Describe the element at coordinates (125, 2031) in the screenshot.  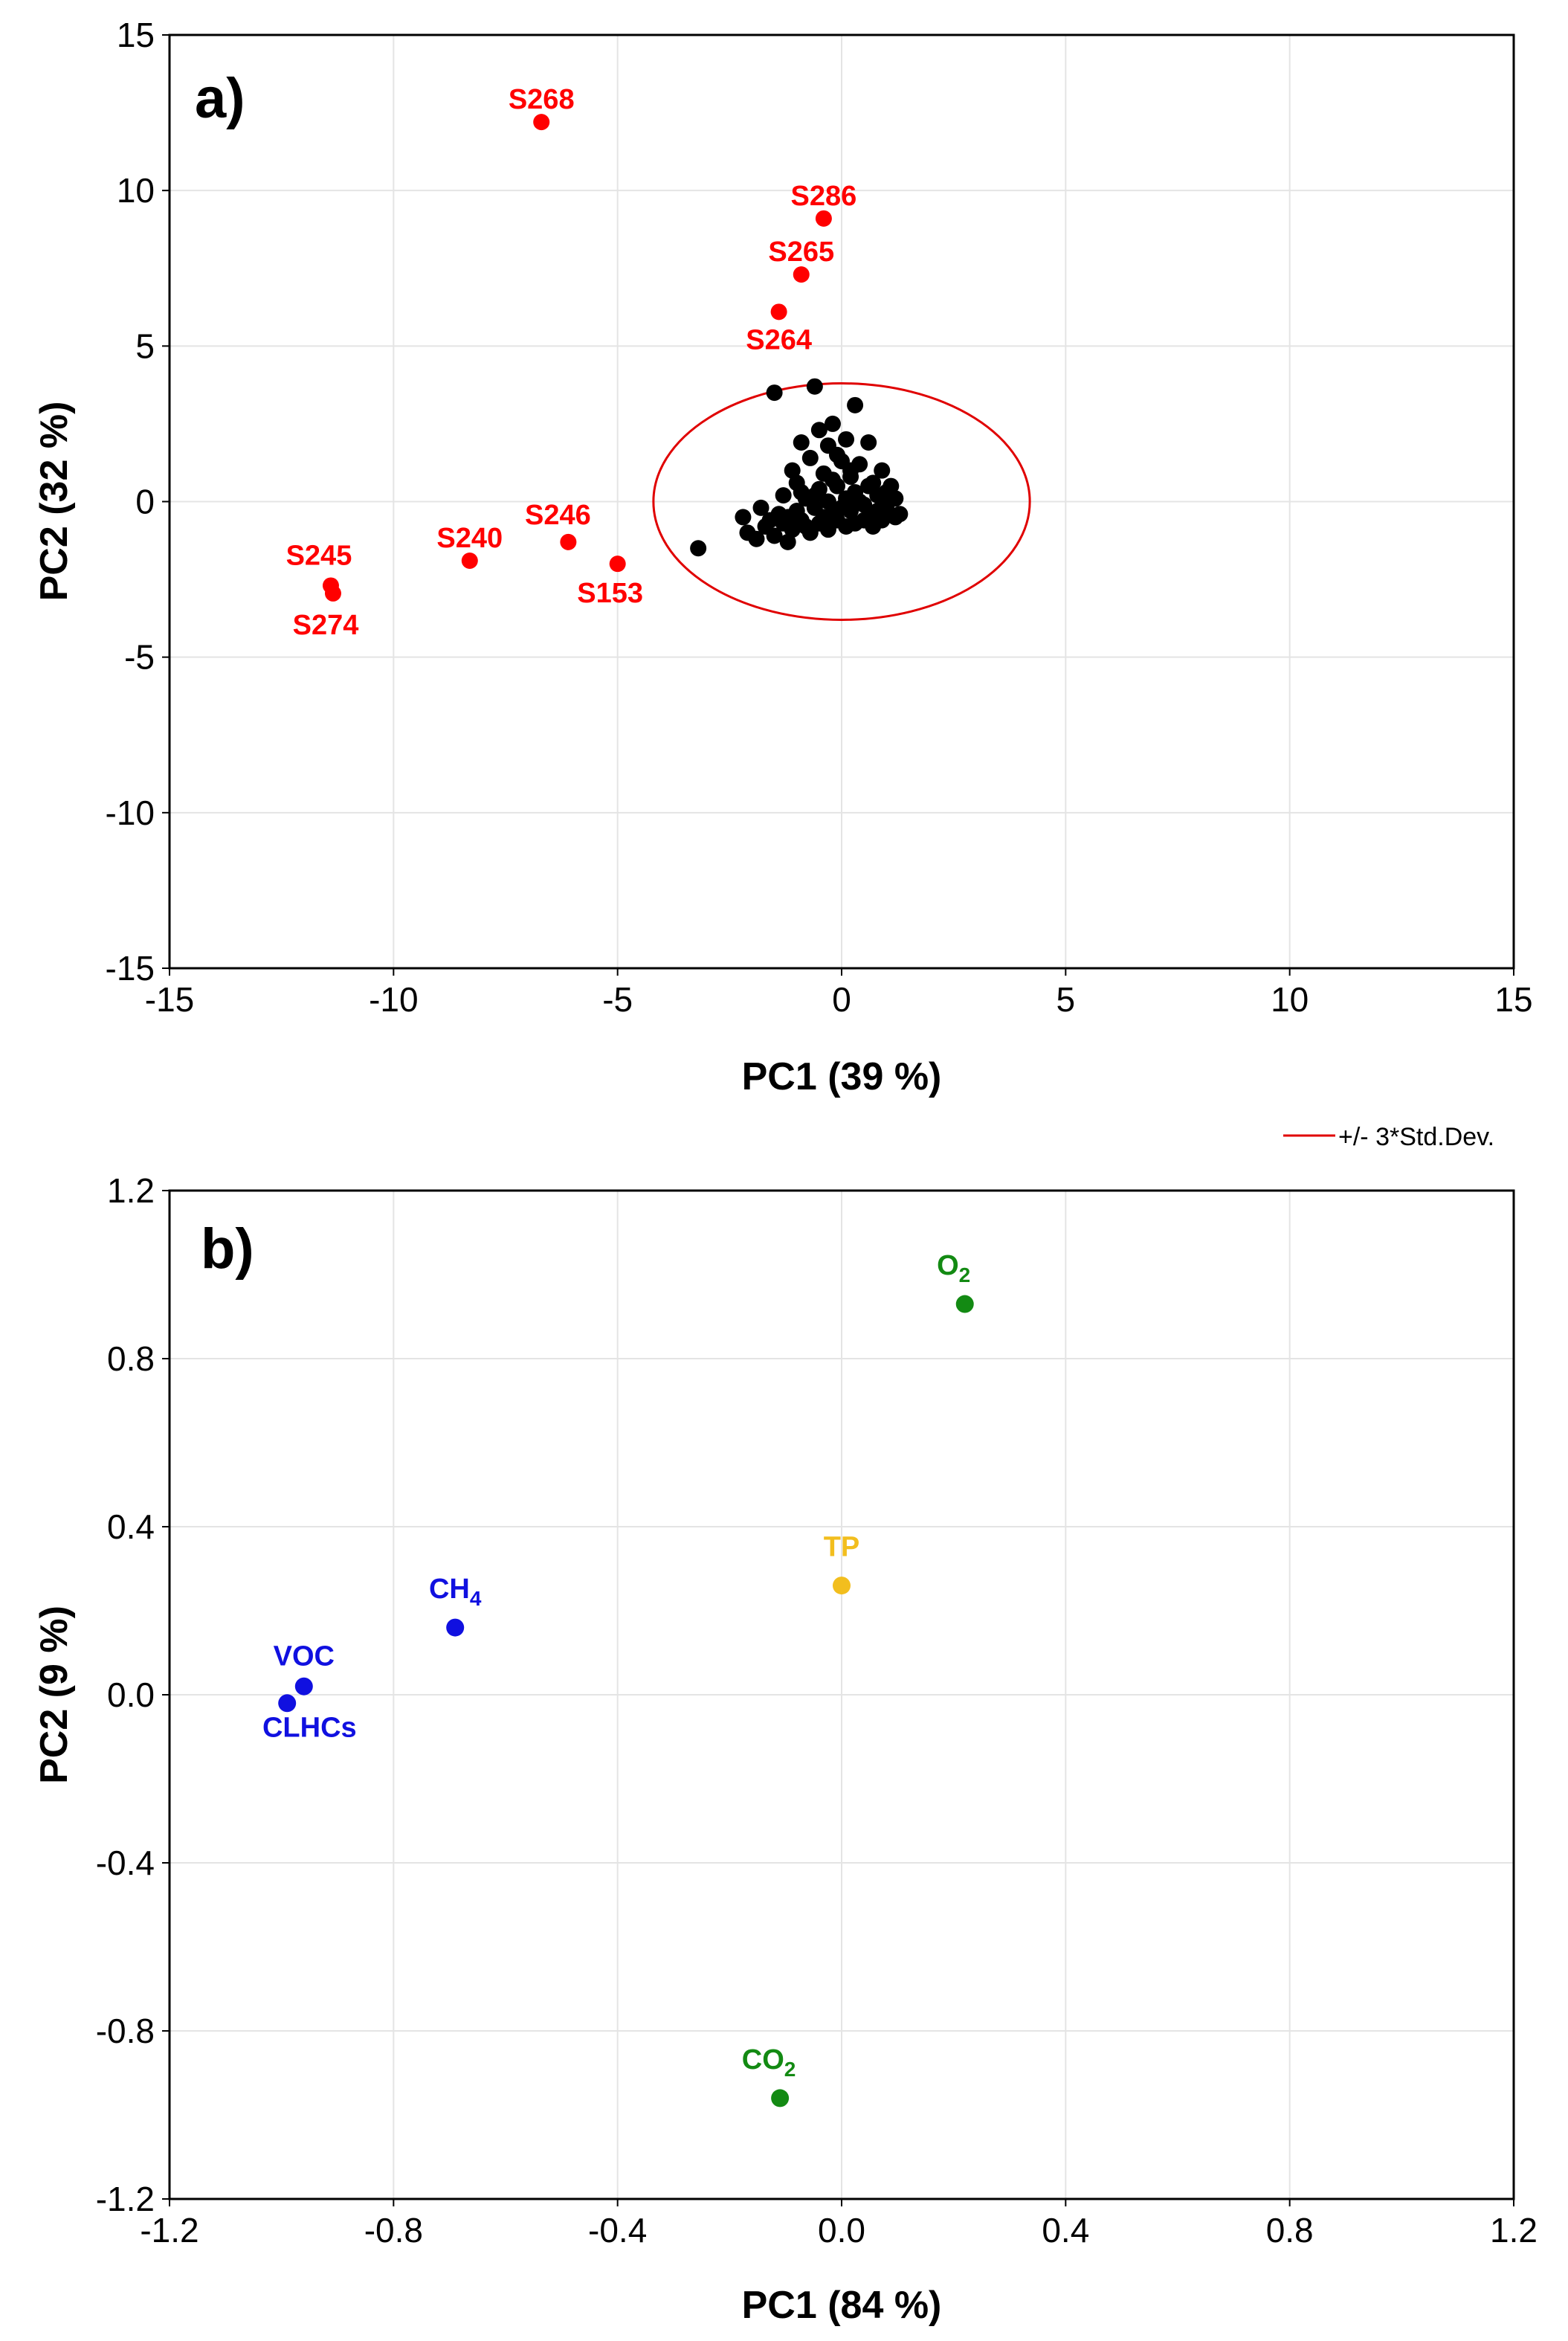
I see `y-tick-label: -0.8` at that location.